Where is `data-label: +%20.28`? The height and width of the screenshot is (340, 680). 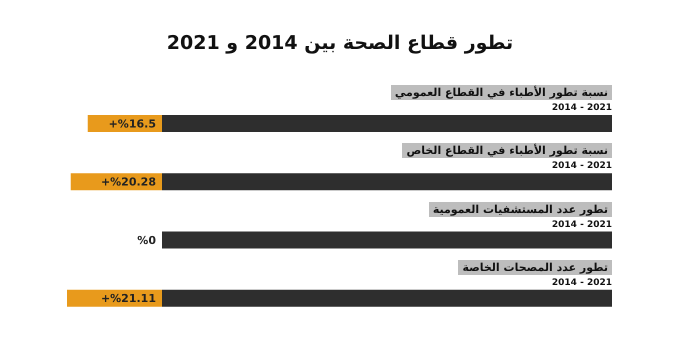 data-label: +%20.28 is located at coordinates (128, 182).